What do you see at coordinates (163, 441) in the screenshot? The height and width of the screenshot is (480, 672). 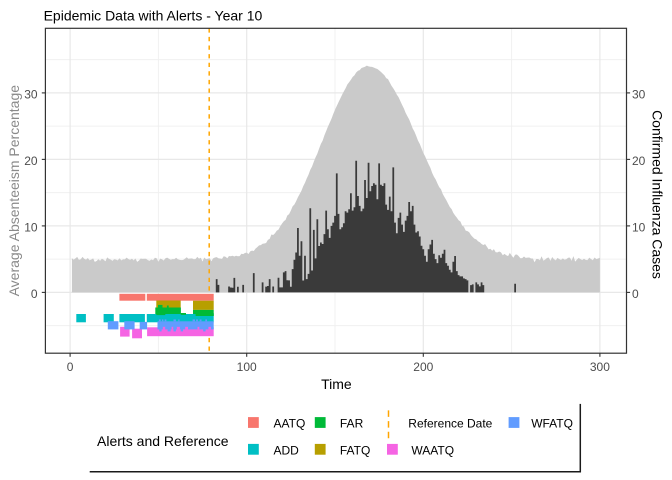 I see `svg-text: Alerts and Reference` at bounding box center [163, 441].